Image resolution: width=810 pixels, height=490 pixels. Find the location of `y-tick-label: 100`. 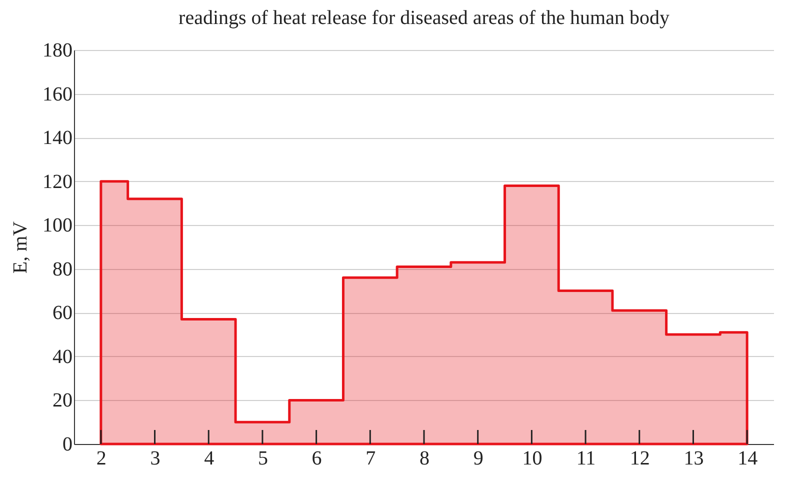

y-tick-label: 100 is located at coordinates (57, 225).